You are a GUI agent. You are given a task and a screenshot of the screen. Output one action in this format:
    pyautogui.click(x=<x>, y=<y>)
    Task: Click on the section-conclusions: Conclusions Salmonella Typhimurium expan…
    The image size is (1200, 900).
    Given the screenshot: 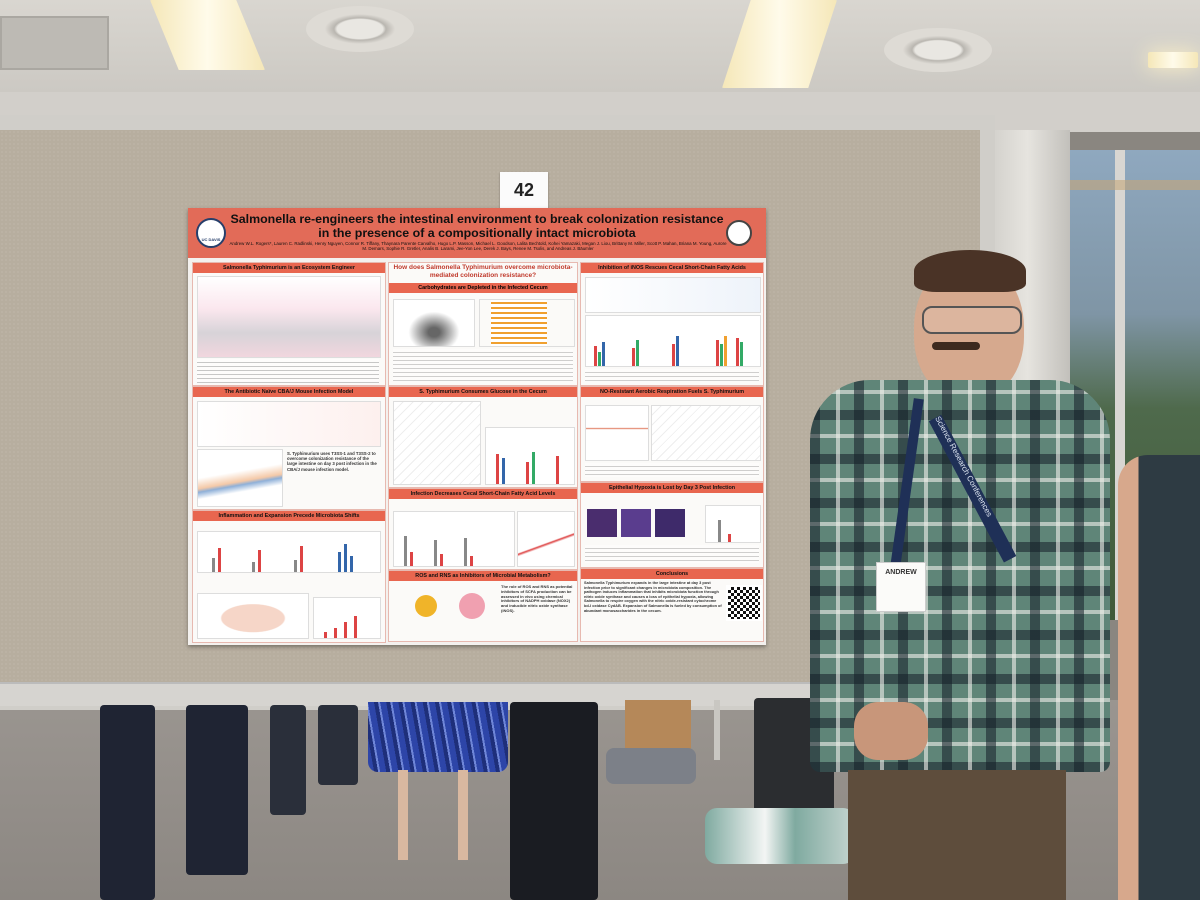 What is the action you would take?
    pyautogui.click(x=672, y=605)
    